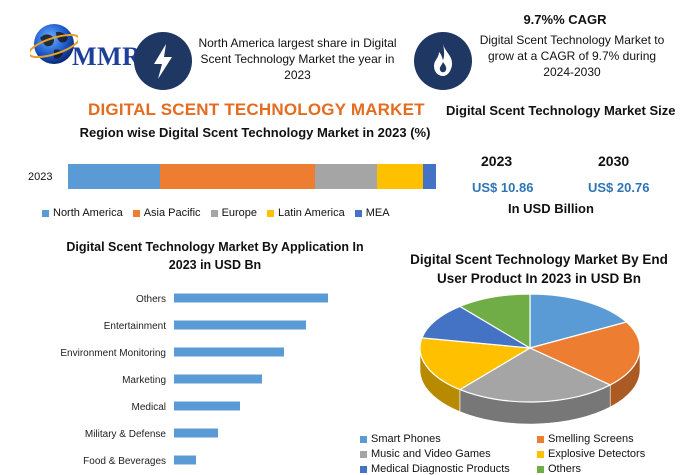 The image size is (699, 475). I want to click on application-bar-entertainment, so click(240, 325).